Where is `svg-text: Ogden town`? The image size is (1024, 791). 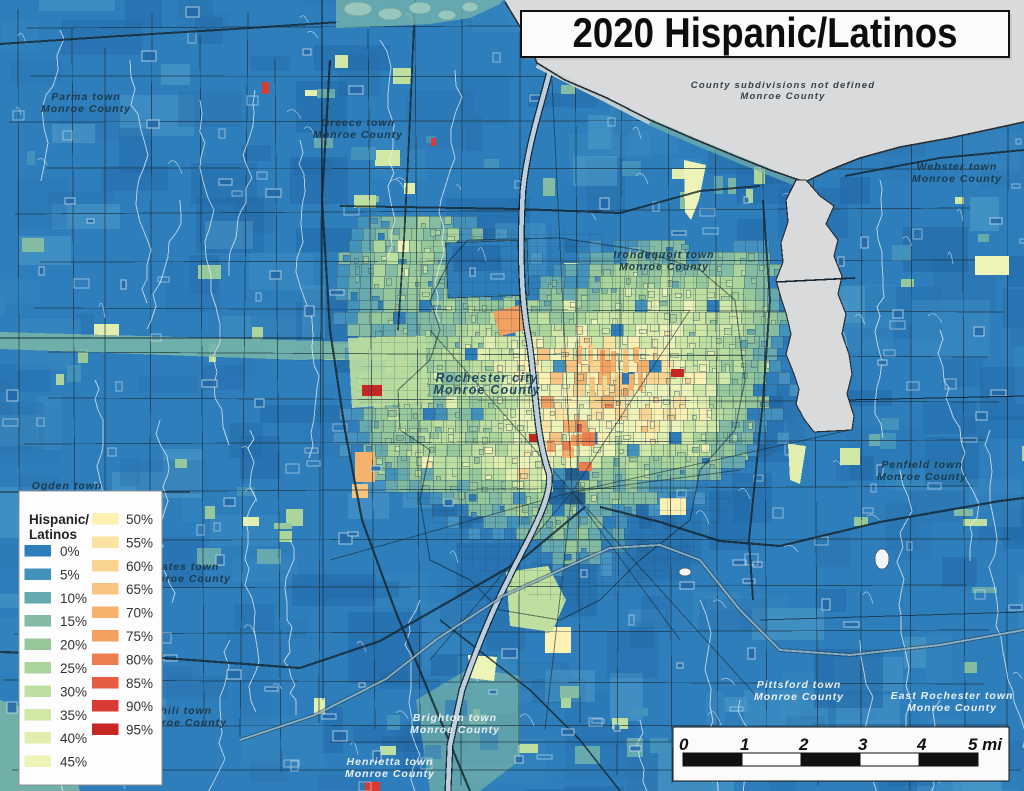
svg-text: Ogden town is located at coordinates (67, 486).